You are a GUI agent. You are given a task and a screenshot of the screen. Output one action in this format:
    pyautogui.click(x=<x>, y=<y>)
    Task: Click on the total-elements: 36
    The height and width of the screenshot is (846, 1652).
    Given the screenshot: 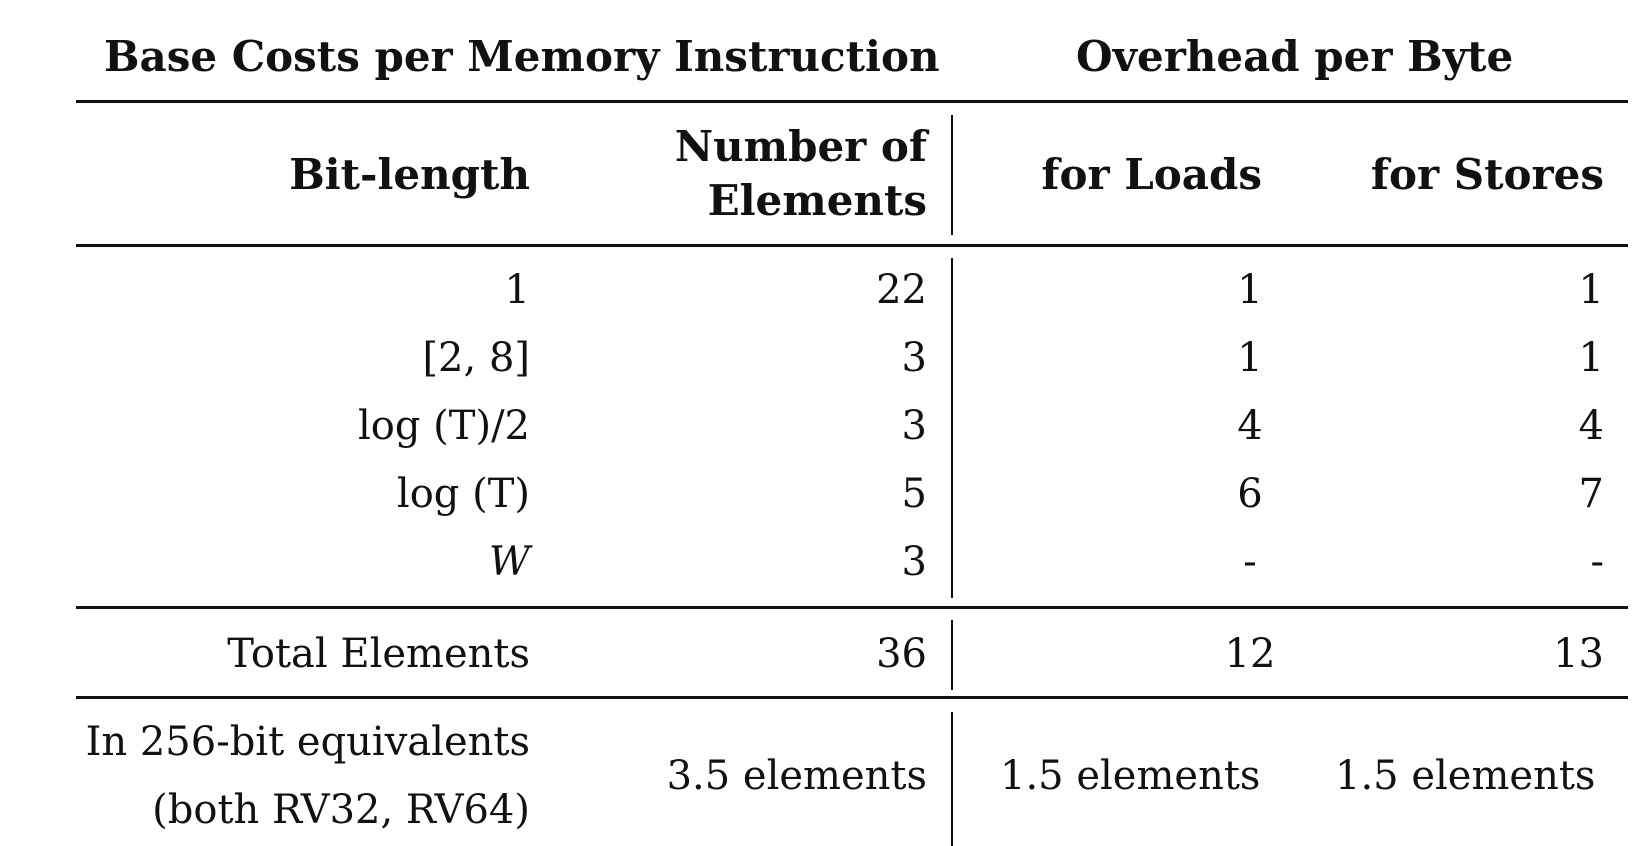 What is the action you would take?
    pyautogui.click(x=901, y=654)
    